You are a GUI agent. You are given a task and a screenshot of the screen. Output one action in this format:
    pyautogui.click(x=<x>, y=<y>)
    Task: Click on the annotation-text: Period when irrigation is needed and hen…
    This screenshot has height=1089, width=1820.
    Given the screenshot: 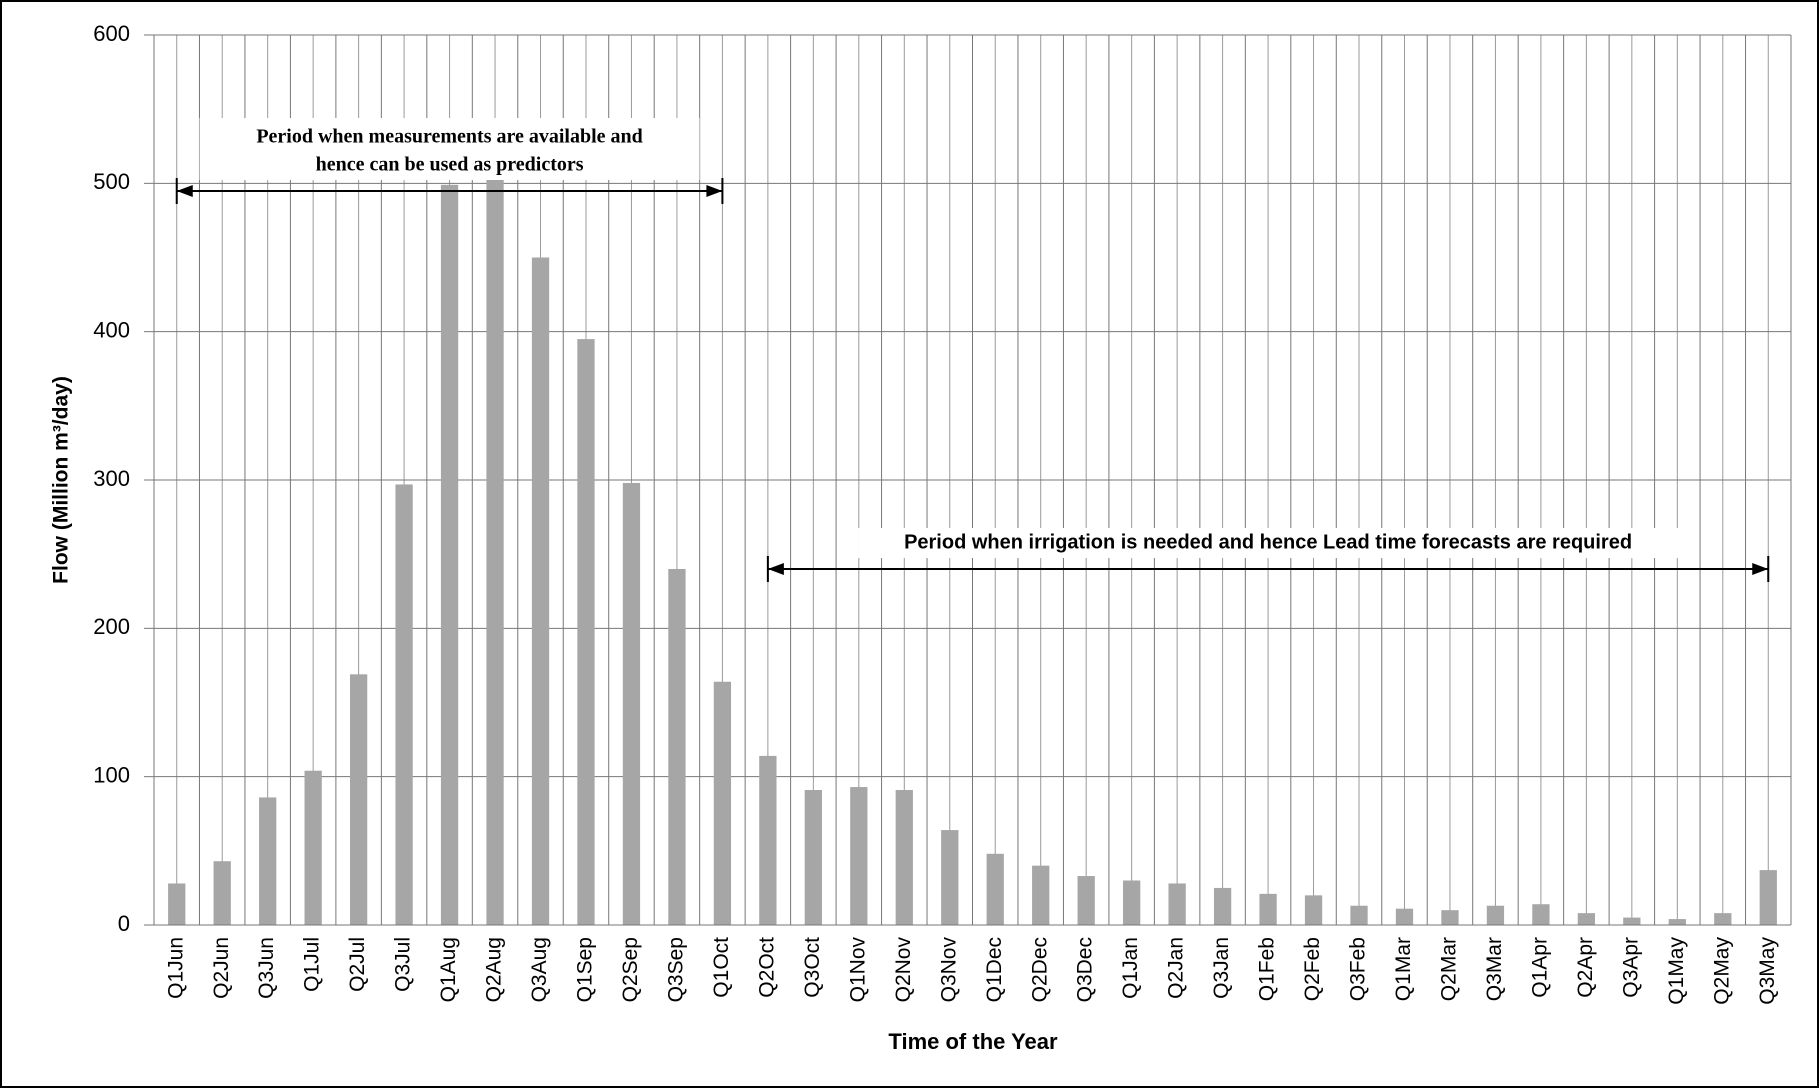 What is the action you would take?
    pyautogui.click(x=1268, y=542)
    